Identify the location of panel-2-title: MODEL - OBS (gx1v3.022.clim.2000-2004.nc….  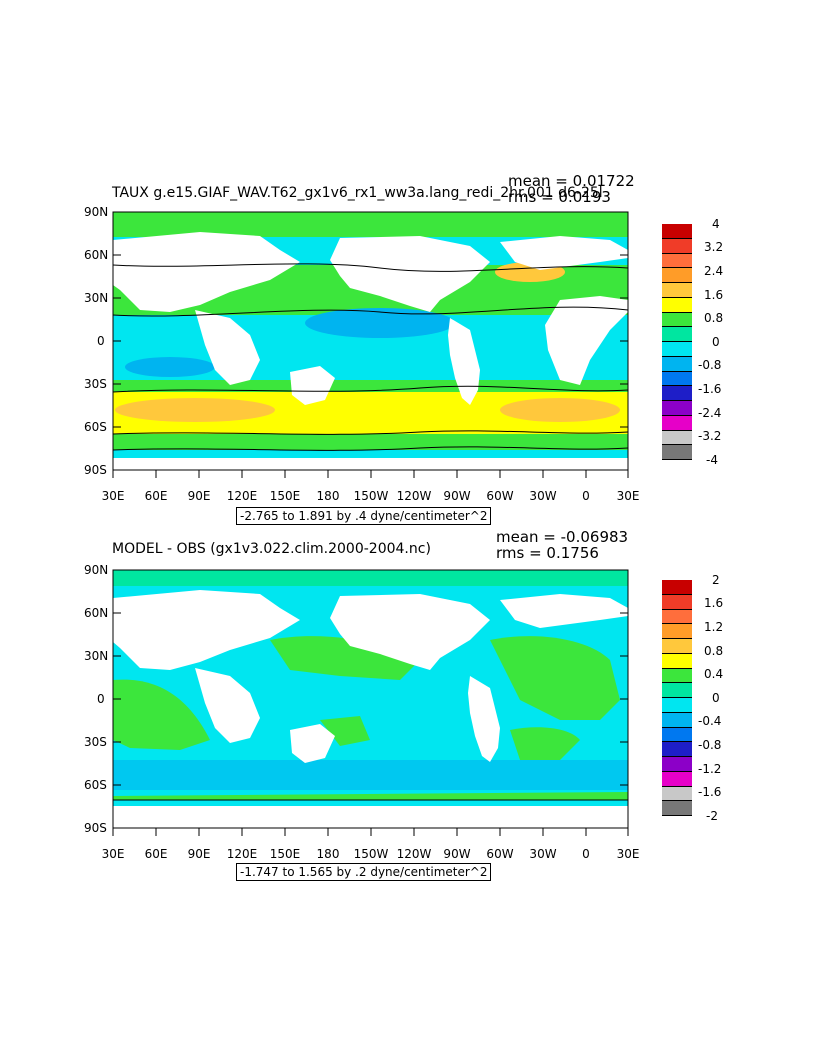
(271, 549).